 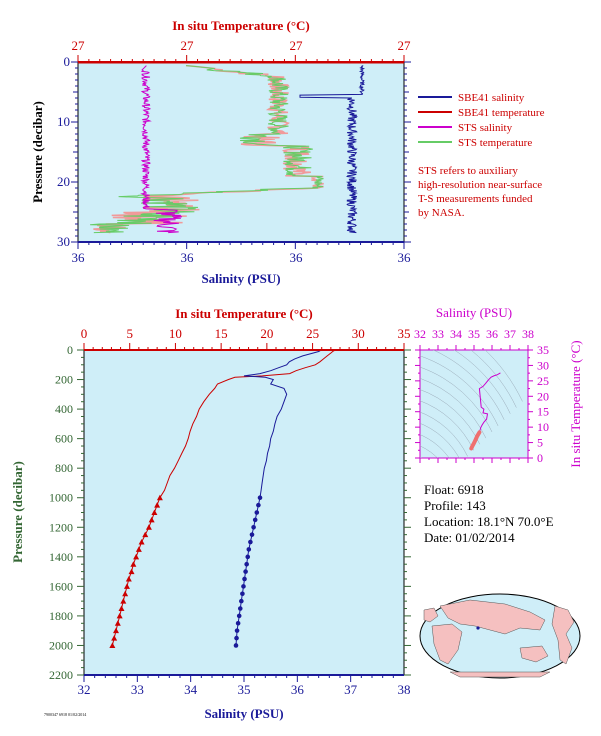 What do you see at coordinates (312, 333) in the screenshot?
I see `main-temp-tick-label-5: 25` at bounding box center [312, 333].